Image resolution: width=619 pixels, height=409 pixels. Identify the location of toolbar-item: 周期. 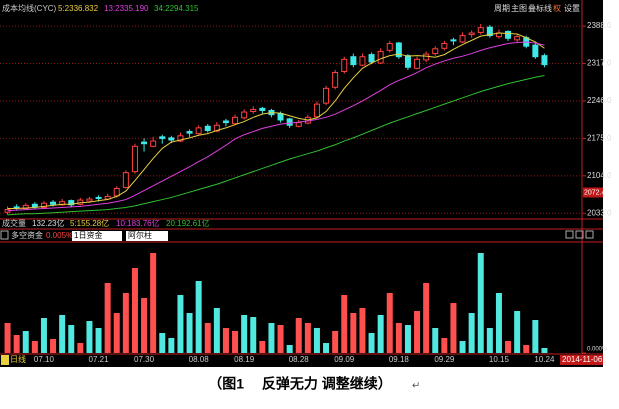
(502, 8).